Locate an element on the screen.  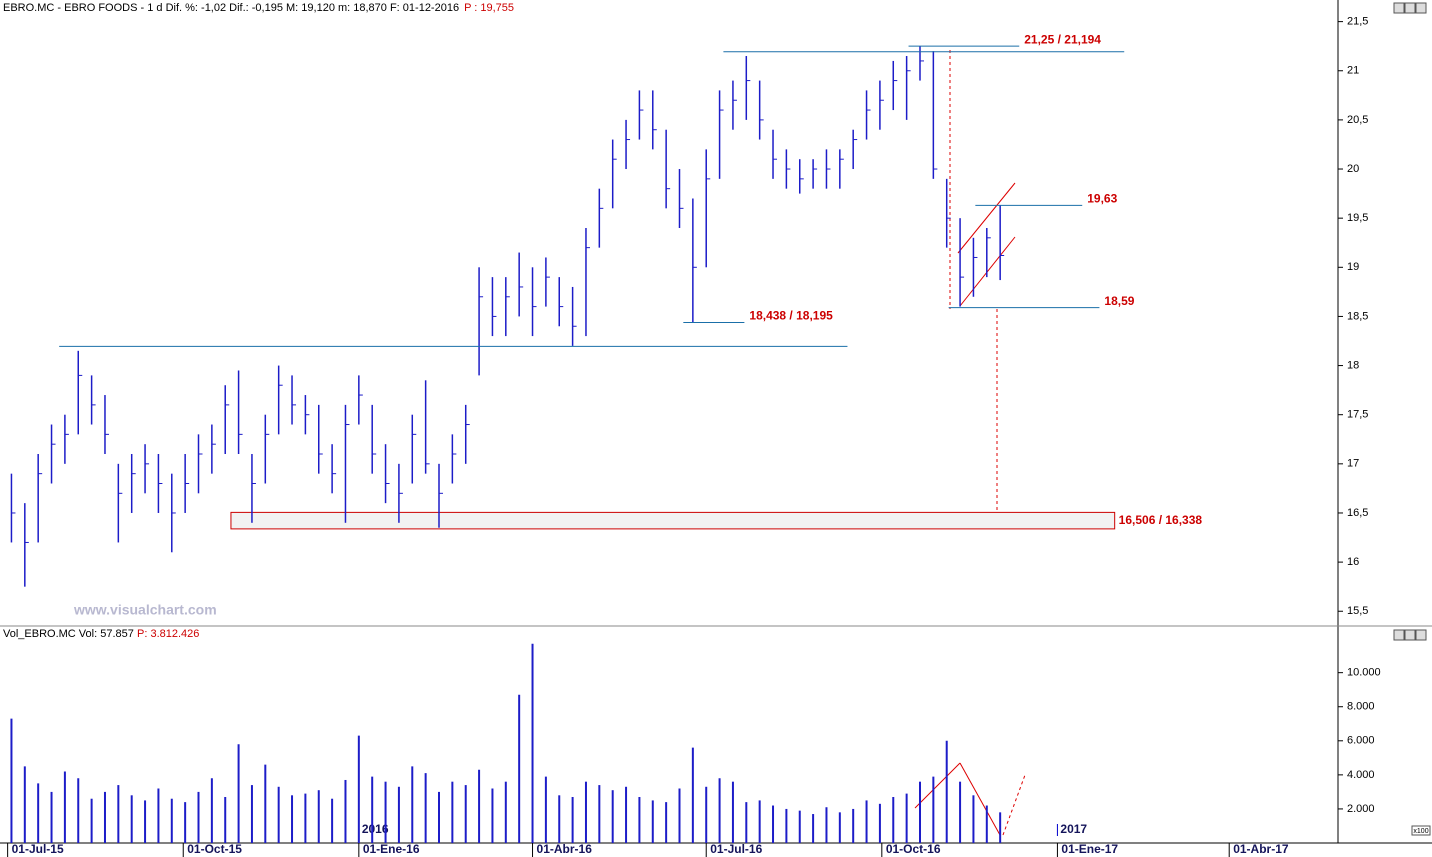
y-tick-label: 18,5 is located at coordinates (1357, 316).